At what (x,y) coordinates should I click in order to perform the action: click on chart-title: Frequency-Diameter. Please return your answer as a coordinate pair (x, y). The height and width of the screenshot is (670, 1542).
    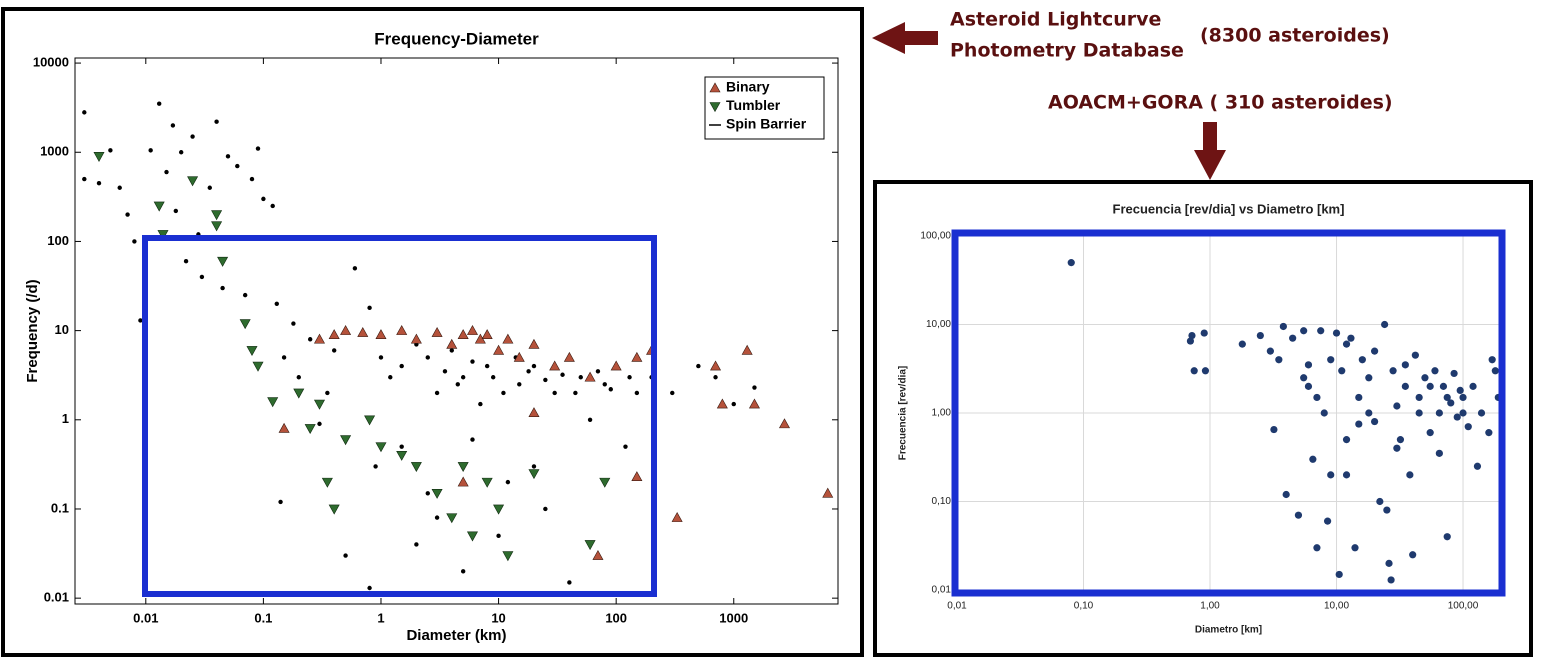
    Looking at the image, I should click on (456, 38).